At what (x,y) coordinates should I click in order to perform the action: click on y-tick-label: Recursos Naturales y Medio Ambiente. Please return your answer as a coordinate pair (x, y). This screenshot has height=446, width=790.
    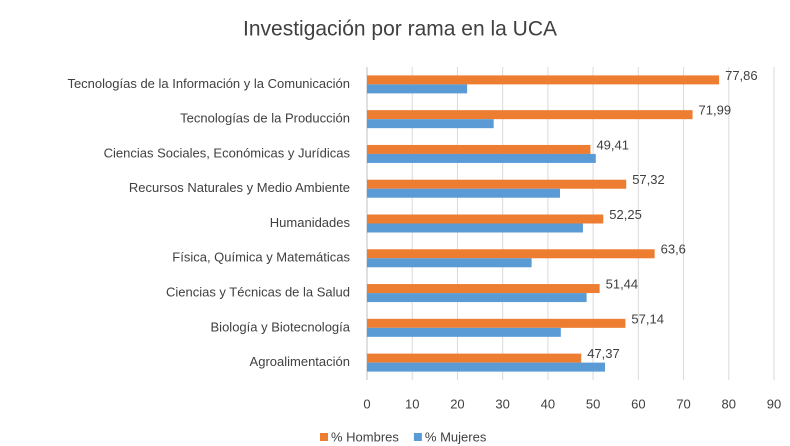
    Looking at the image, I should click on (239, 187).